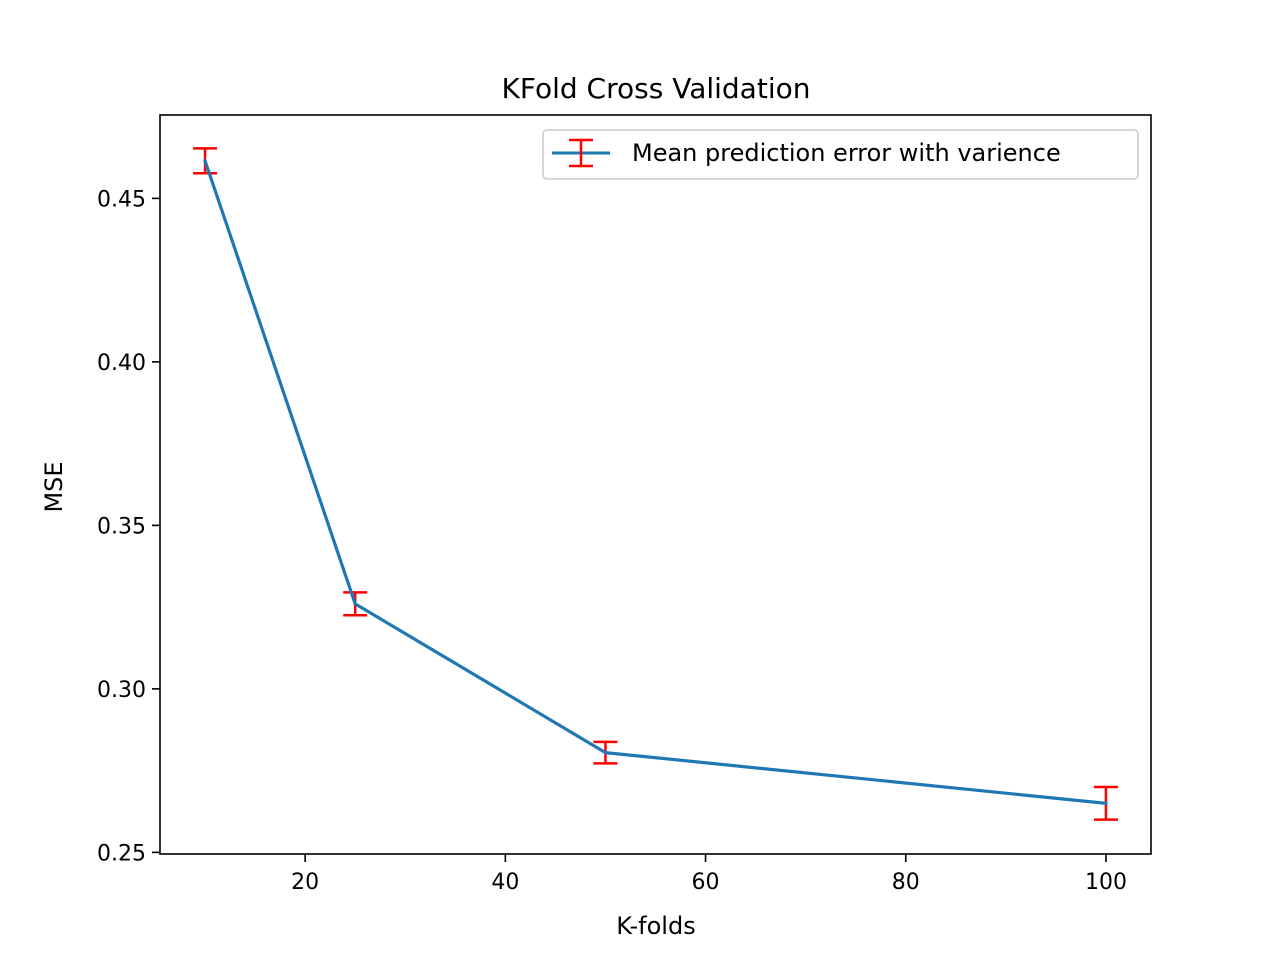  I want to click on x-tick-label: 60, so click(706, 882).